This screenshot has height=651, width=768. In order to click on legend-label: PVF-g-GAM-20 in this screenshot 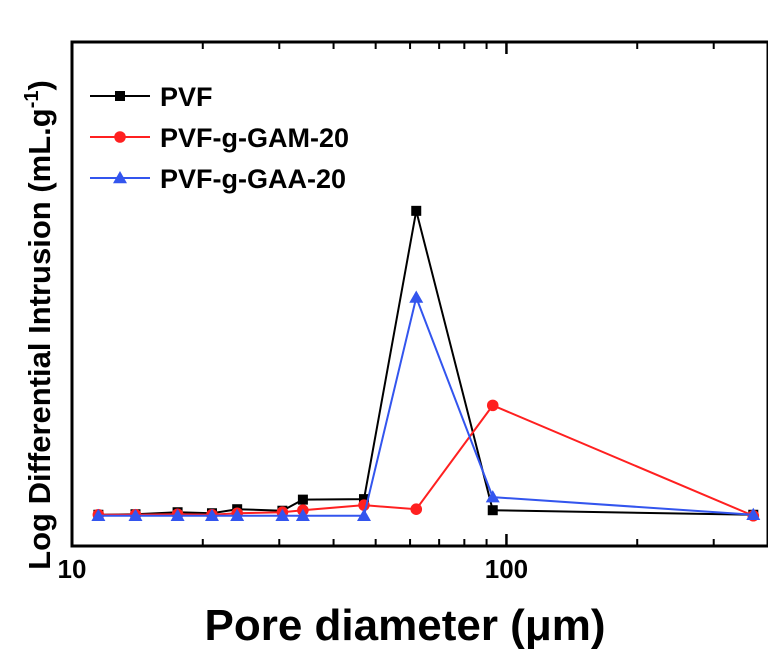, I will do `click(254, 138)`.